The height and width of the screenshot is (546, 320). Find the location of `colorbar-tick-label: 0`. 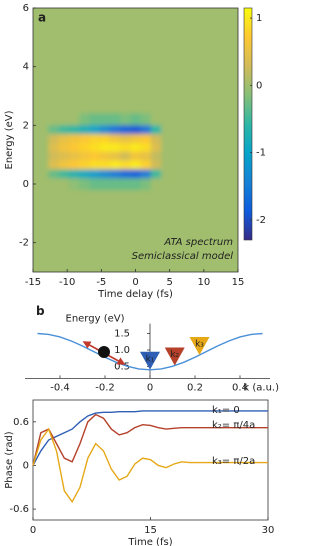

colorbar-tick-label: 0 is located at coordinates (259, 85).